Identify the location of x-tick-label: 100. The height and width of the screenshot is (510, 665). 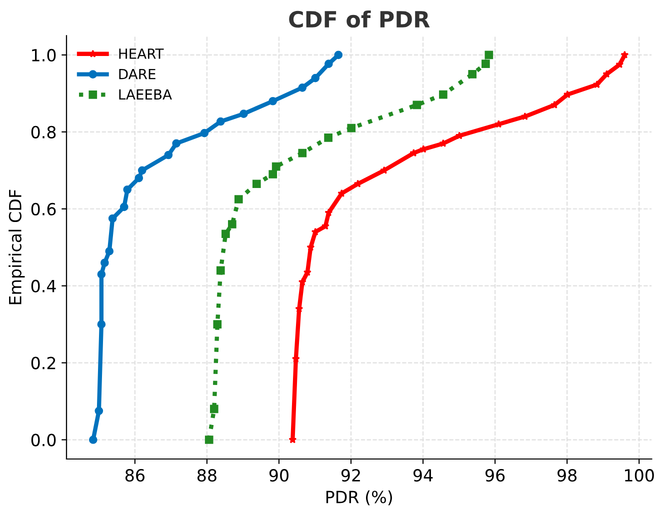
(639, 475).